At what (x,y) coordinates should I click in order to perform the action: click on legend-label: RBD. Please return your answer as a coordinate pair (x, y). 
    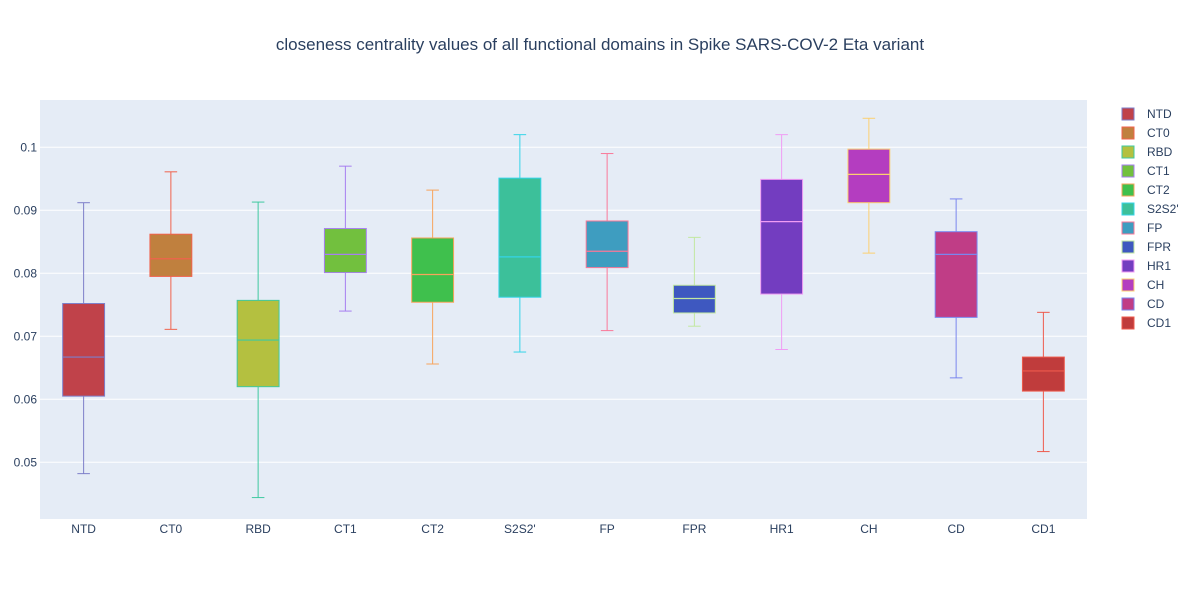
    Looking at the image, I should click on (1160, 152).